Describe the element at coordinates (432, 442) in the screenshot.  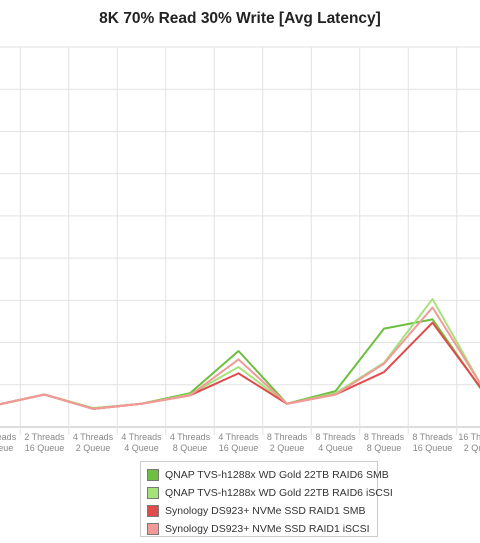
I see `x-tick-label: 8 Threads 16 Queue` at that location.